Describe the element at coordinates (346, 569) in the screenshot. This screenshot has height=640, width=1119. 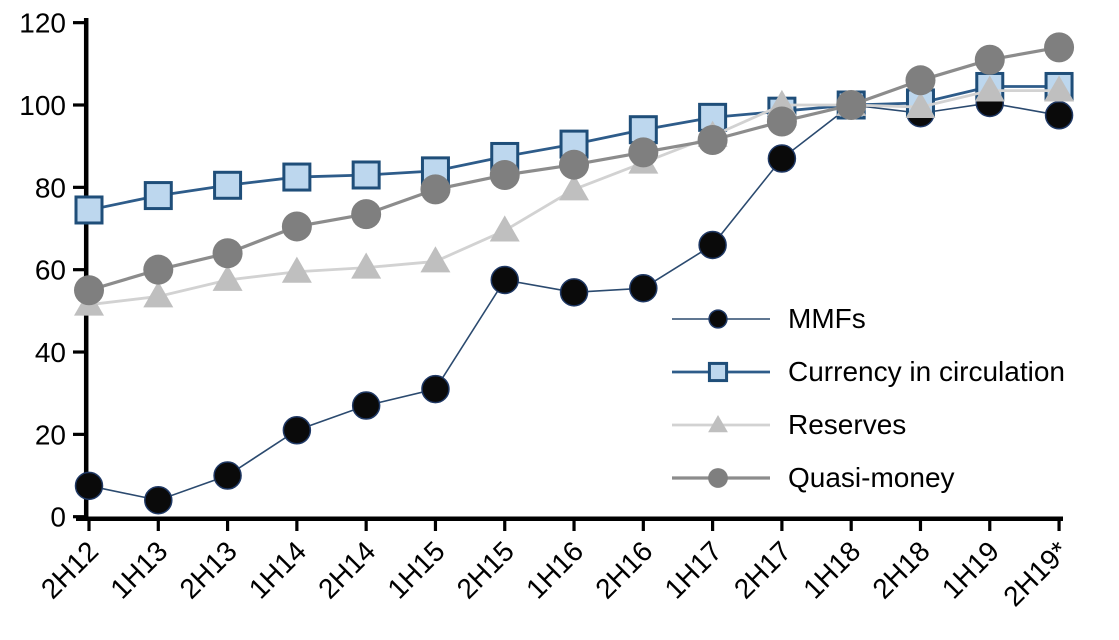
I see `x-axis-tick-label: 2H14` at that location.